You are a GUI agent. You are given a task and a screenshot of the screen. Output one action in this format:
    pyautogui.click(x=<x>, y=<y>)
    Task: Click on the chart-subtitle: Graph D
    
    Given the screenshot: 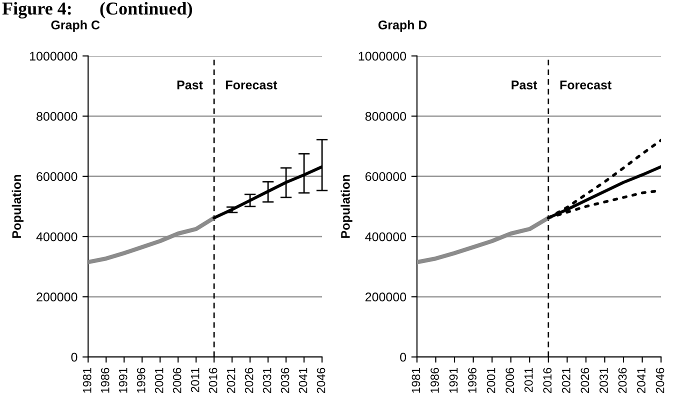 What is the action you would take?
    pyautogui.click(x=402, y=26)
    